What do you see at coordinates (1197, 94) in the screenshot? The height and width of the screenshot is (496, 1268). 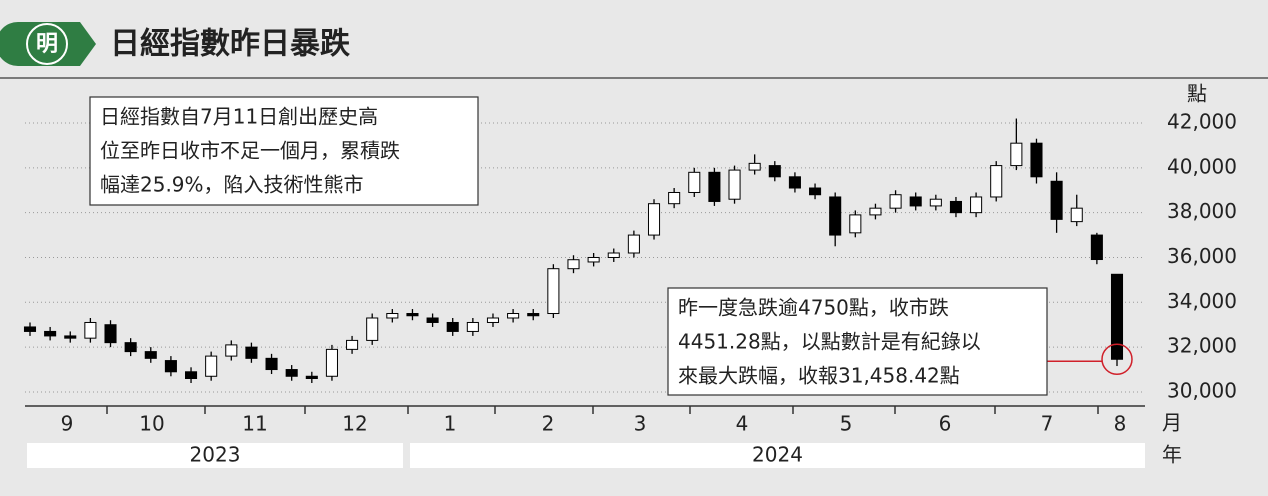 I see `y-axis-unit: 點` at bounding box center [1197, 94].